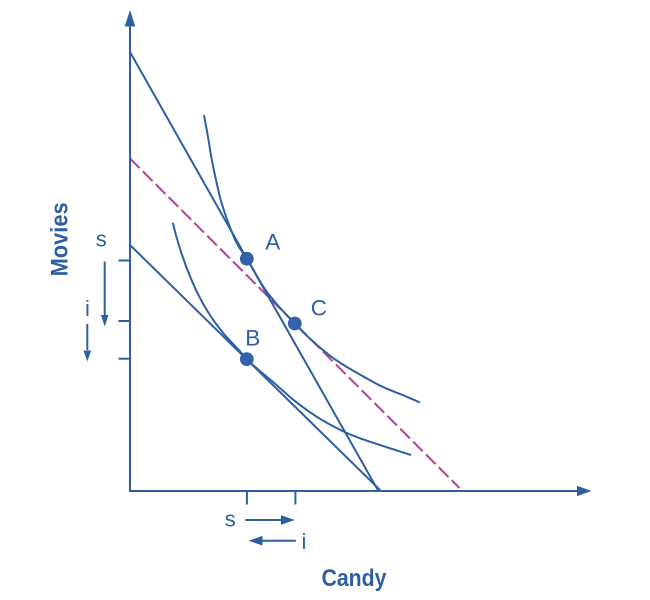  What do you see at coordinates (319, 308) in the screenshot?
I see `svg-text: C` at bounding box center [319, 308].